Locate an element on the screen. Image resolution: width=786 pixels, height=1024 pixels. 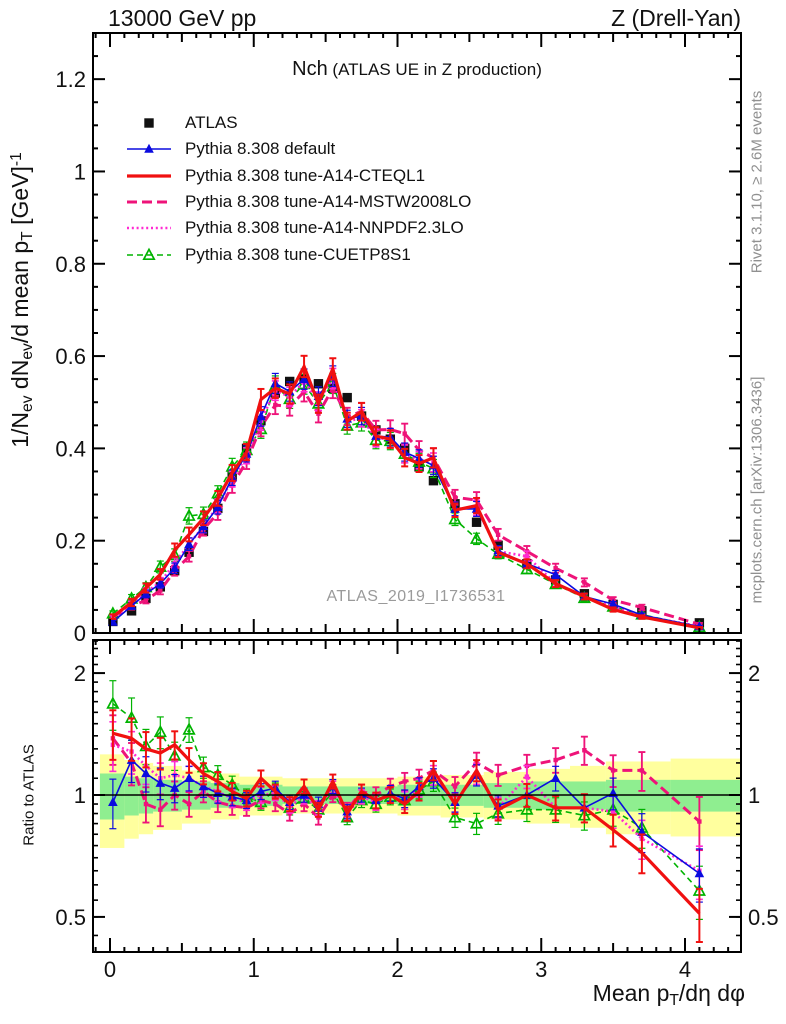
y-main-tick-label: 1 is located at coordinates (80, 171).